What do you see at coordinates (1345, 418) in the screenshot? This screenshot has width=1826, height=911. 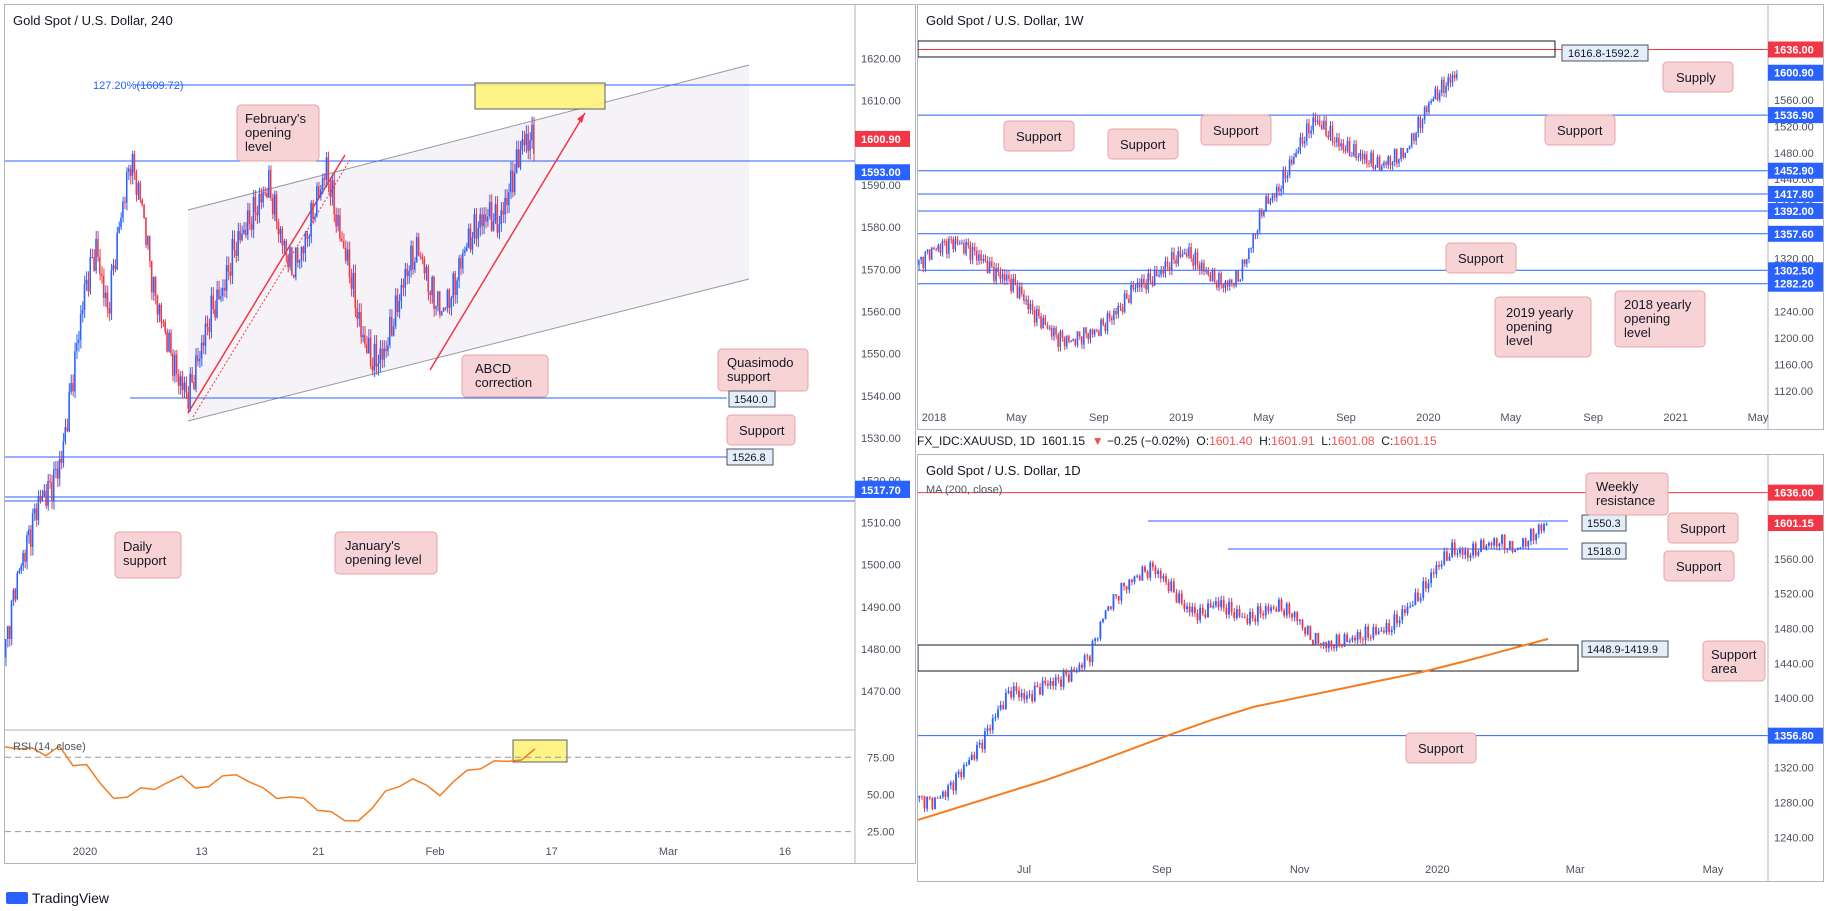 I see `time-axis: 2018 May Sep 2019 May Sep 2020 May Sep 2021 May` at bounding box center [1345, 418].